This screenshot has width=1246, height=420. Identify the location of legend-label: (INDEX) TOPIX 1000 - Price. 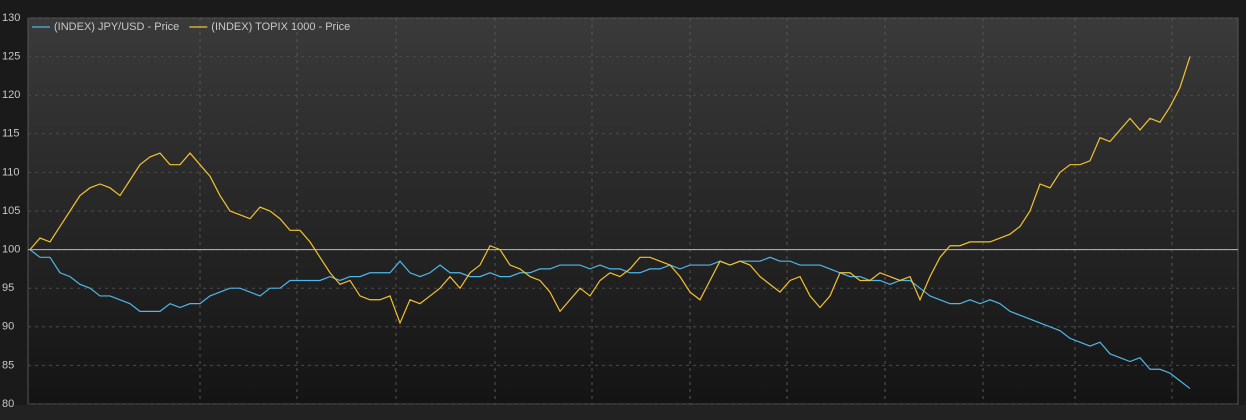
(280, 27).